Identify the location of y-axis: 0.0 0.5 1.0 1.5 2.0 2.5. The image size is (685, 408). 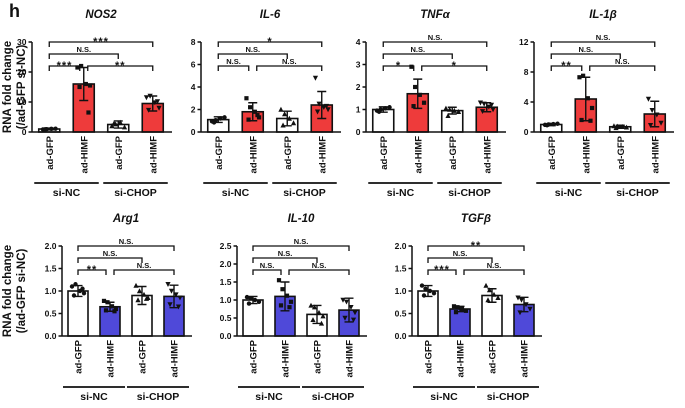
(293, 291).